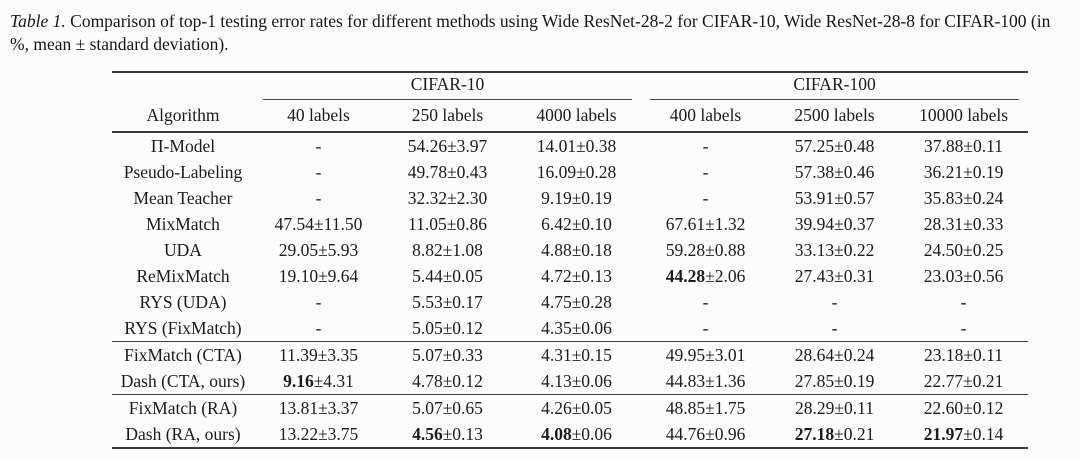 The height and width of the screenshot is (461, 1080). I want to click on table-row: RYS (UDA) - 5.53±0.17 4.75±0.28 - - -, so click(570, 302).